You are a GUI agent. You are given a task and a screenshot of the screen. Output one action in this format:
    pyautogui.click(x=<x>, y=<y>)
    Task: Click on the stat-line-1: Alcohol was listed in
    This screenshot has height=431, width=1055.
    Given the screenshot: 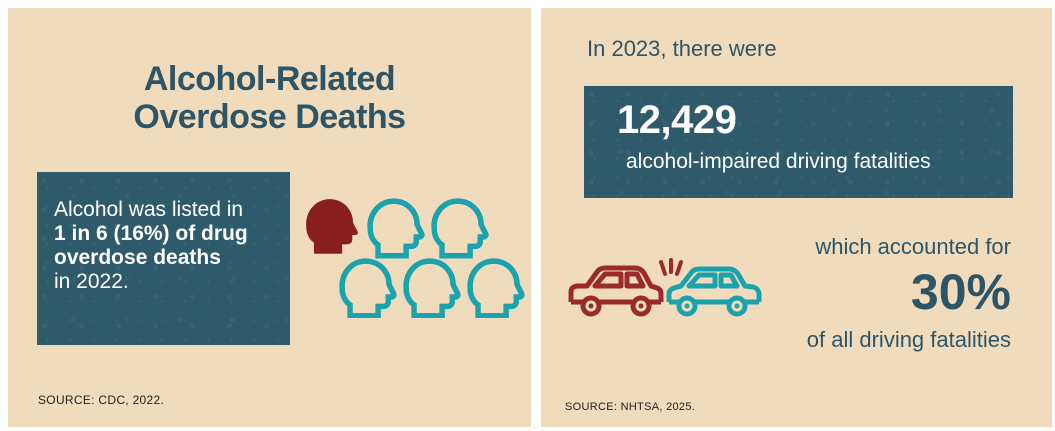 What is the action you would take?
    pyautogui.click(x=149, y=209)
    